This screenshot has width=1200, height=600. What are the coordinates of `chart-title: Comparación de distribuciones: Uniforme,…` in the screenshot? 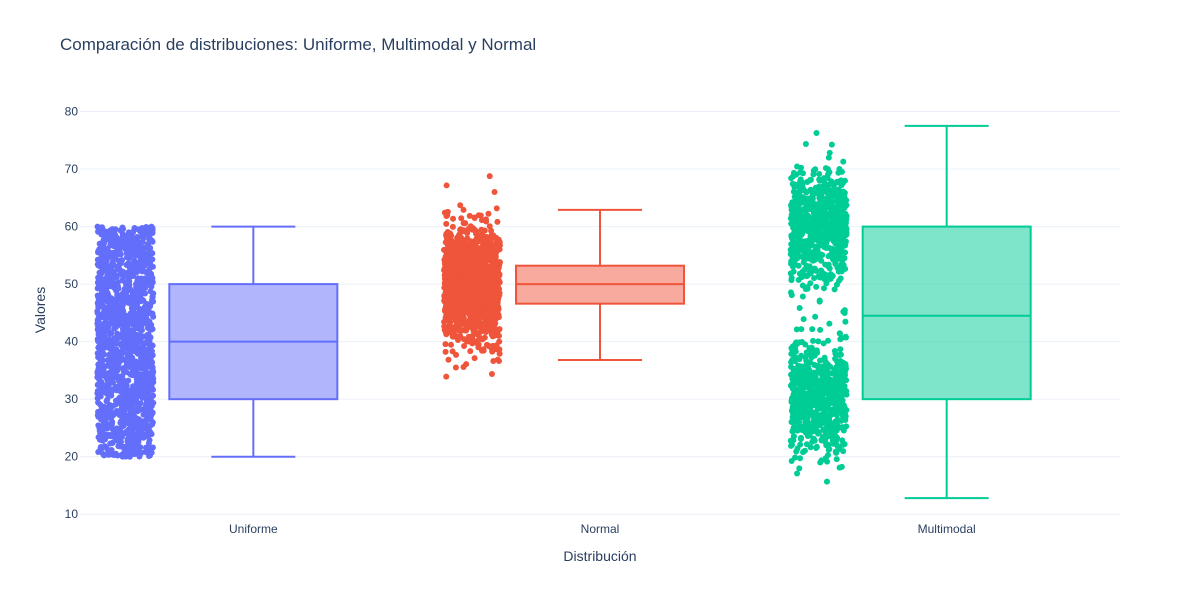 It's located at (298, 44).